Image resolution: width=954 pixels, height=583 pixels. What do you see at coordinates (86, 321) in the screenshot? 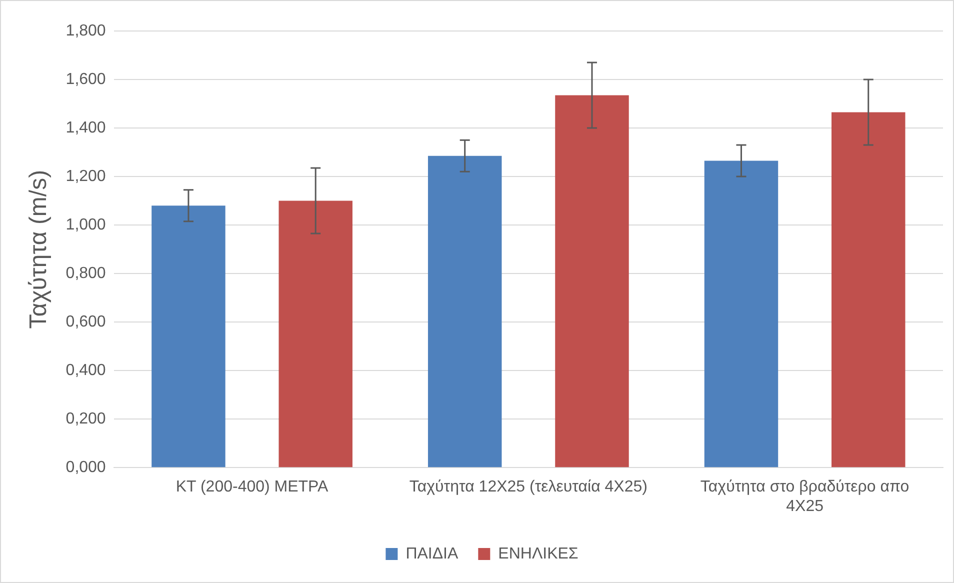
I see `y-tick-label: 0,600` at bounding box center [86, 321].